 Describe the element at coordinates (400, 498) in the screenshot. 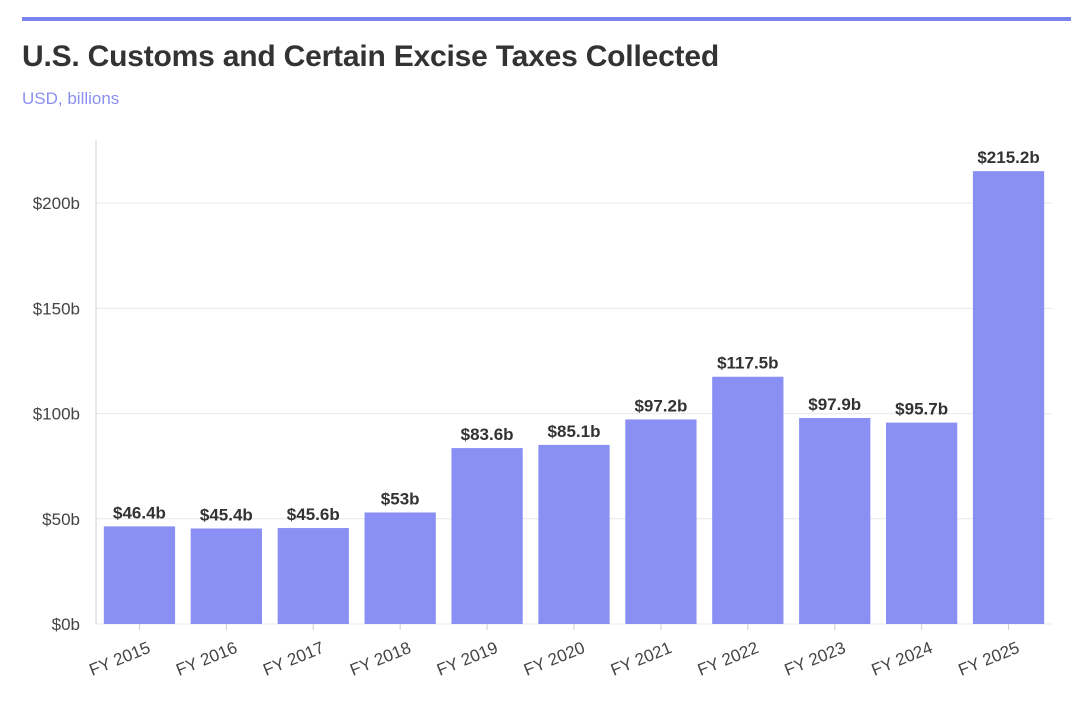

I see `data-label: $53b` at that location.